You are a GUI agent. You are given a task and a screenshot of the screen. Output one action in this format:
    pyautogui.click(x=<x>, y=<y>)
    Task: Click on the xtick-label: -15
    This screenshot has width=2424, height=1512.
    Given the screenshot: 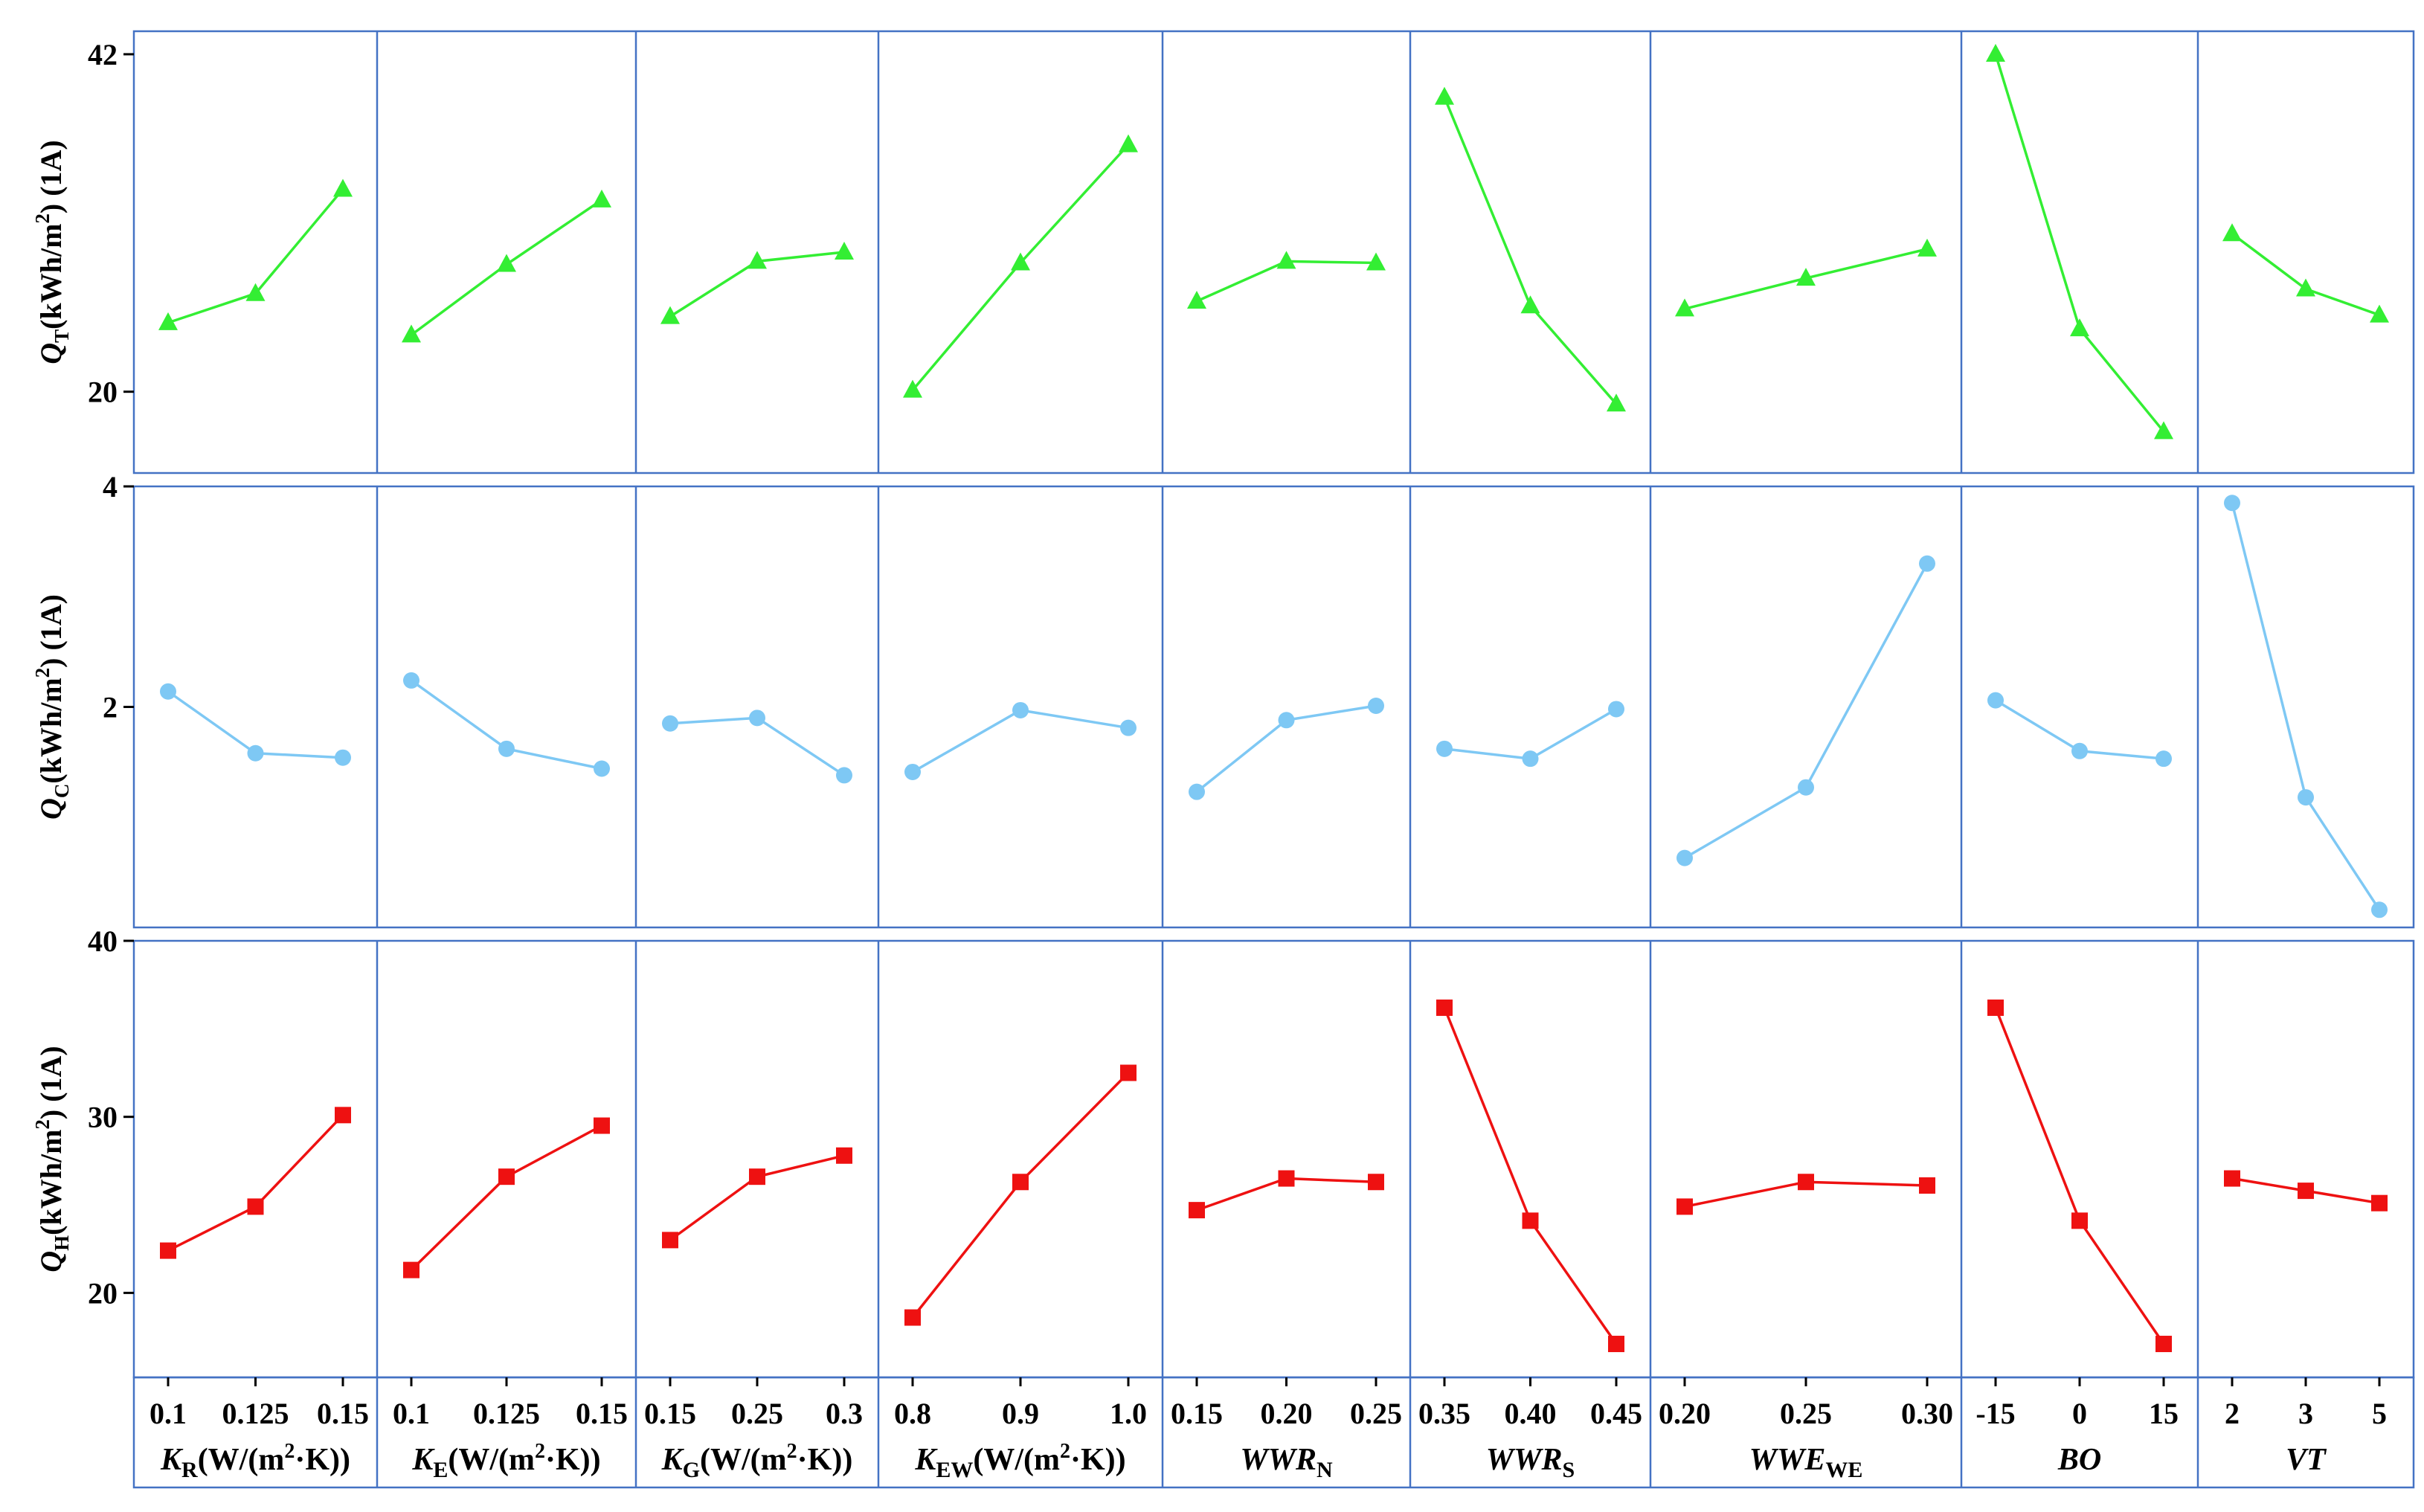 What is the action you would take?
    pyautogui.click(x=1995, y=1413)
    